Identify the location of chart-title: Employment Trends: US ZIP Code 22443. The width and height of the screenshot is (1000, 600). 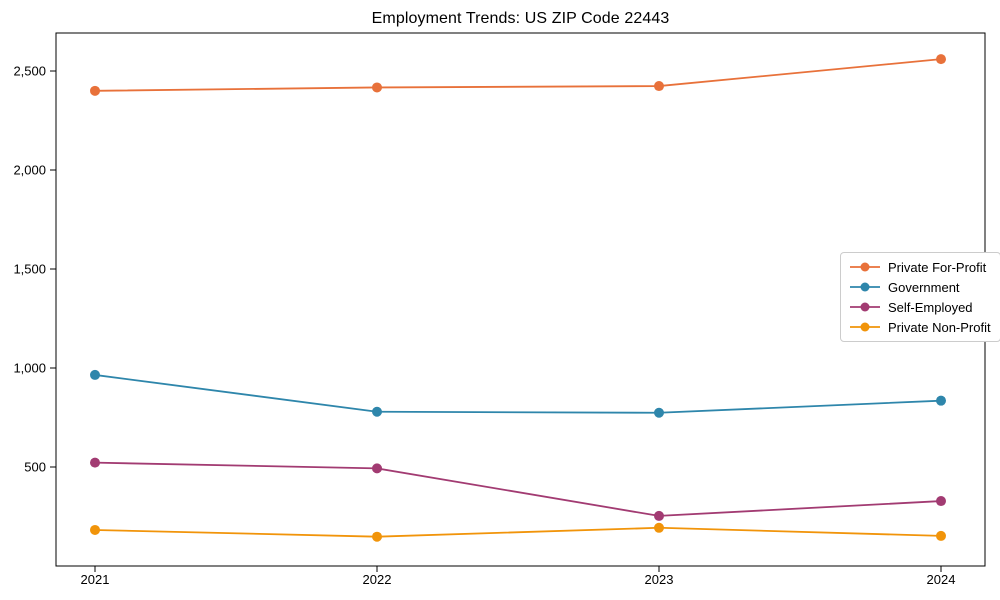
(520, 18).